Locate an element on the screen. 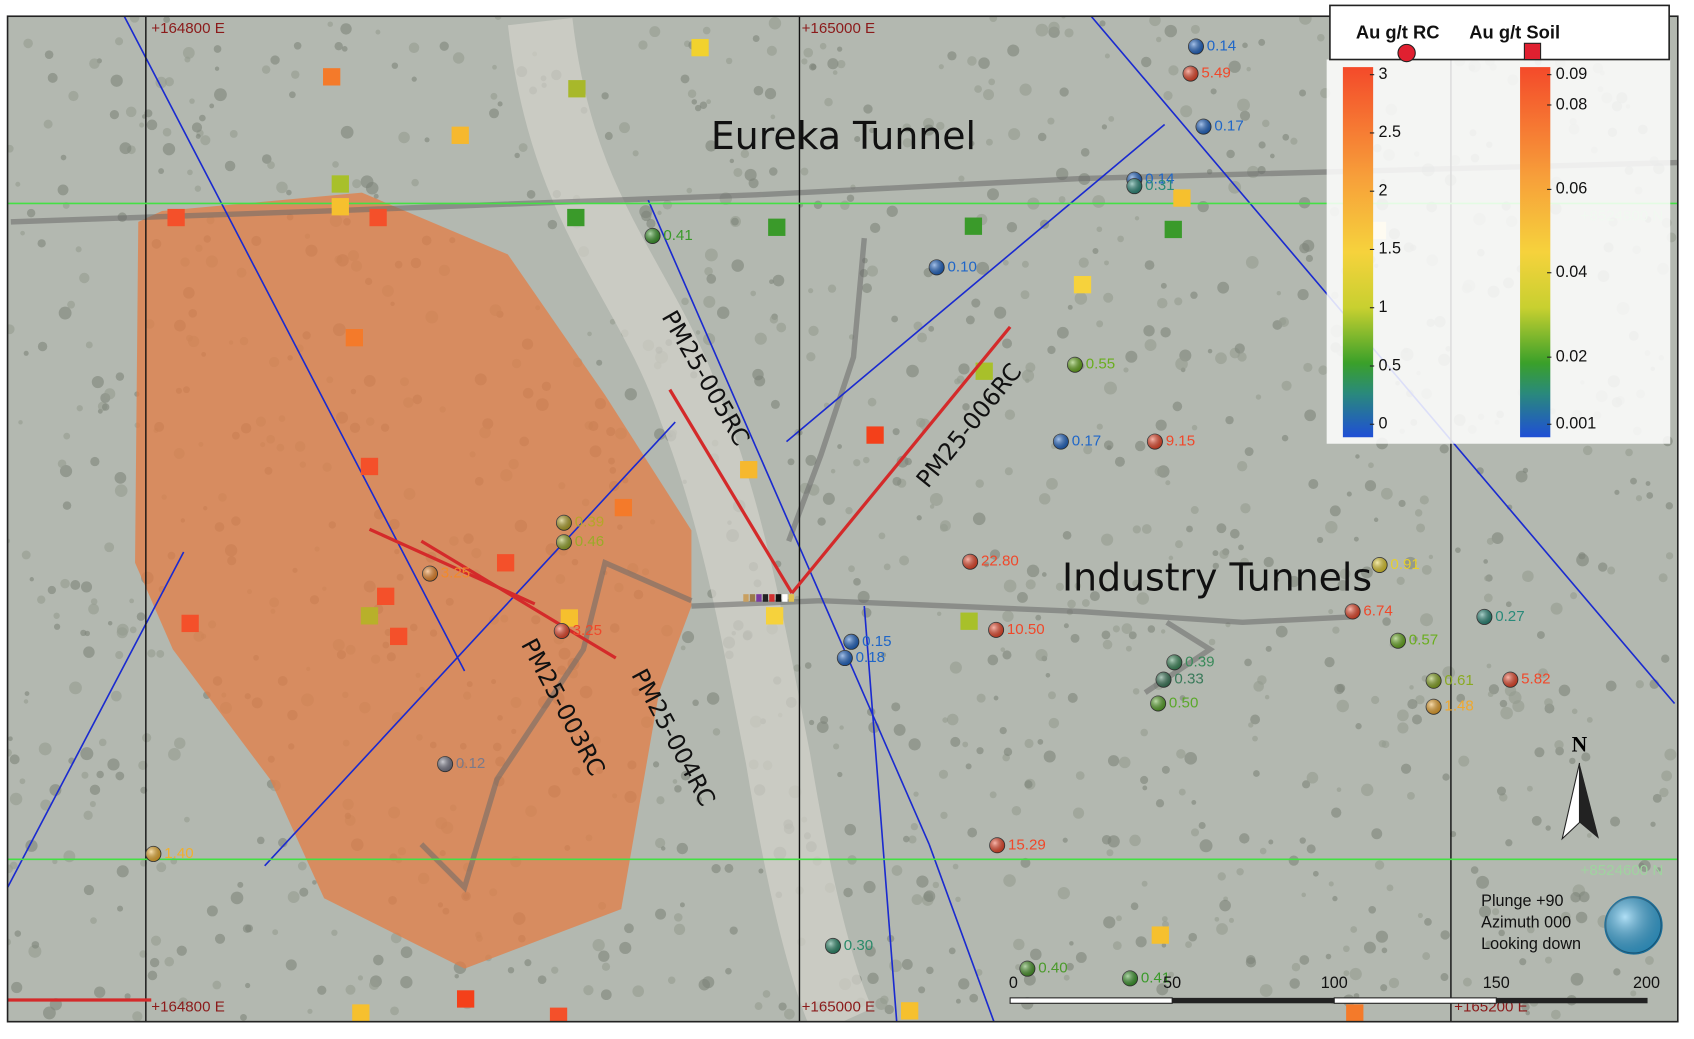  sample-label: 0.91 is located at coordinates (1404, 564).